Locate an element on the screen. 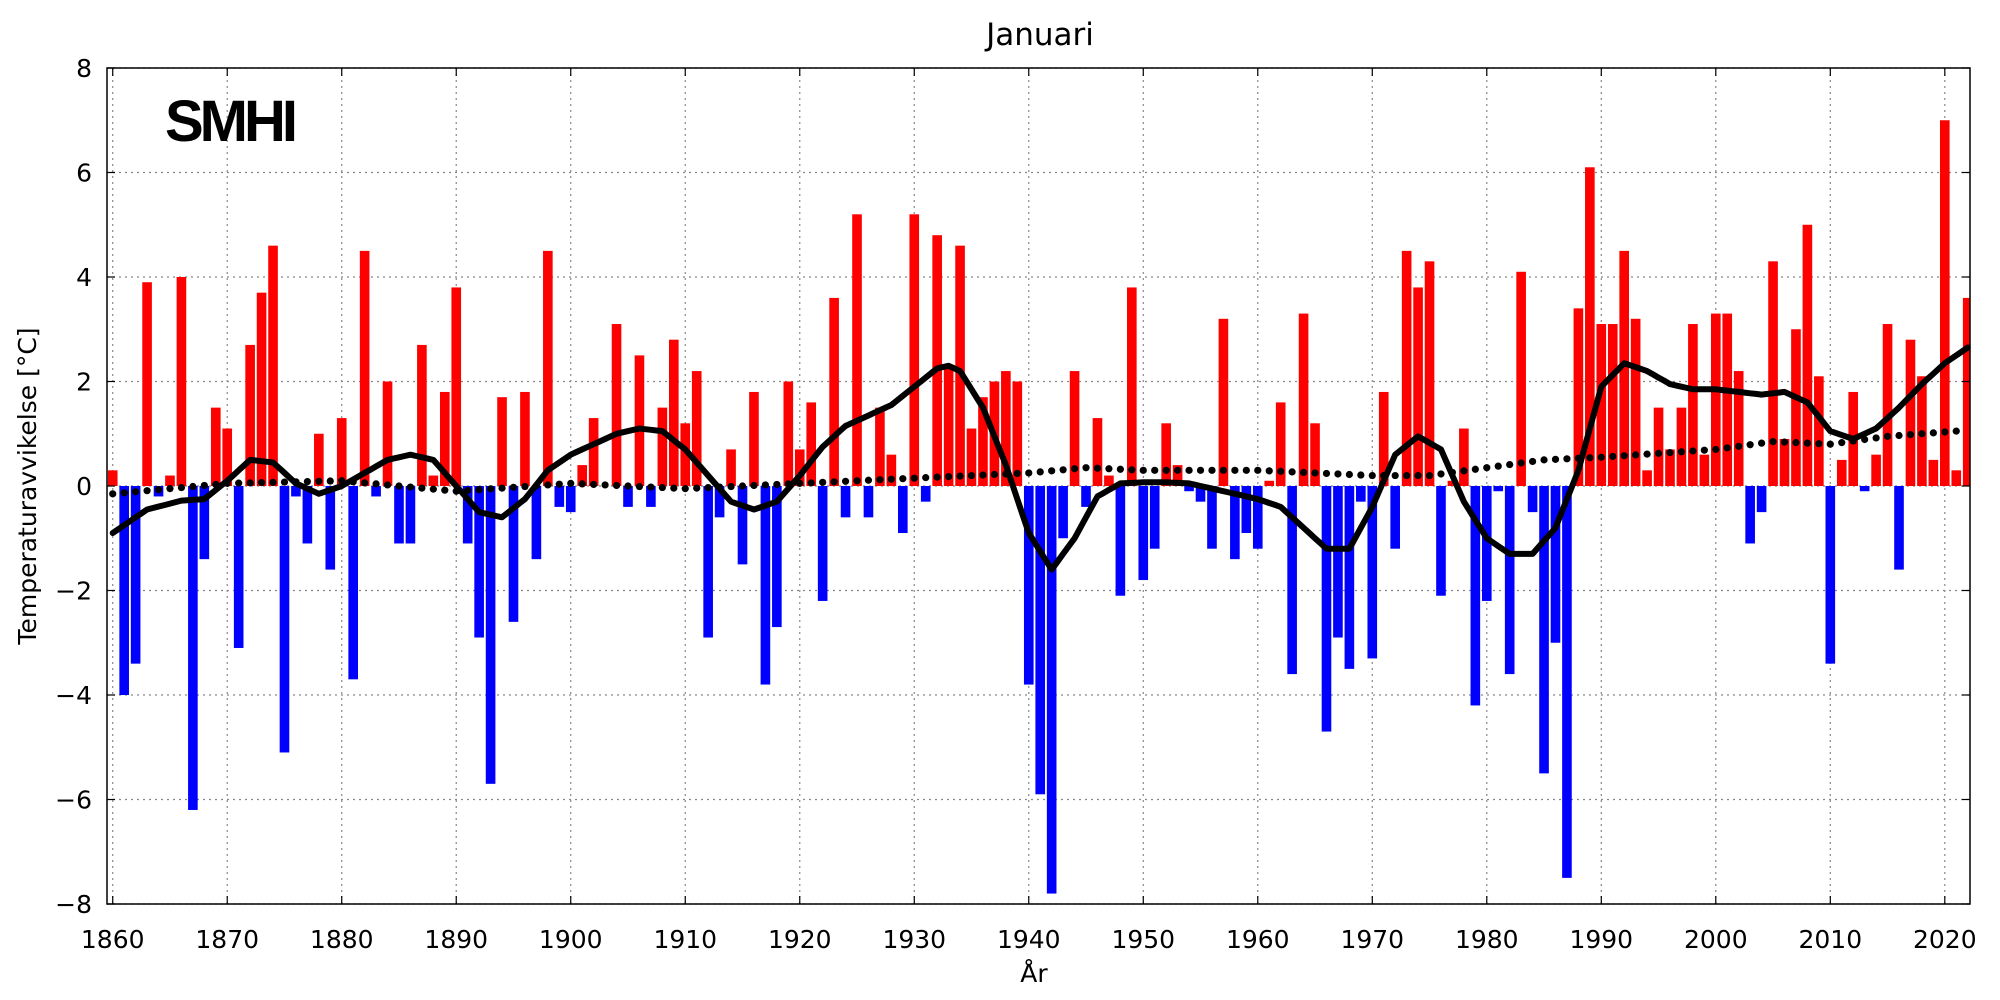 The height and width of the screenshot is (1000, 2000). bar-1970 is located at coordinates (1372, 572).